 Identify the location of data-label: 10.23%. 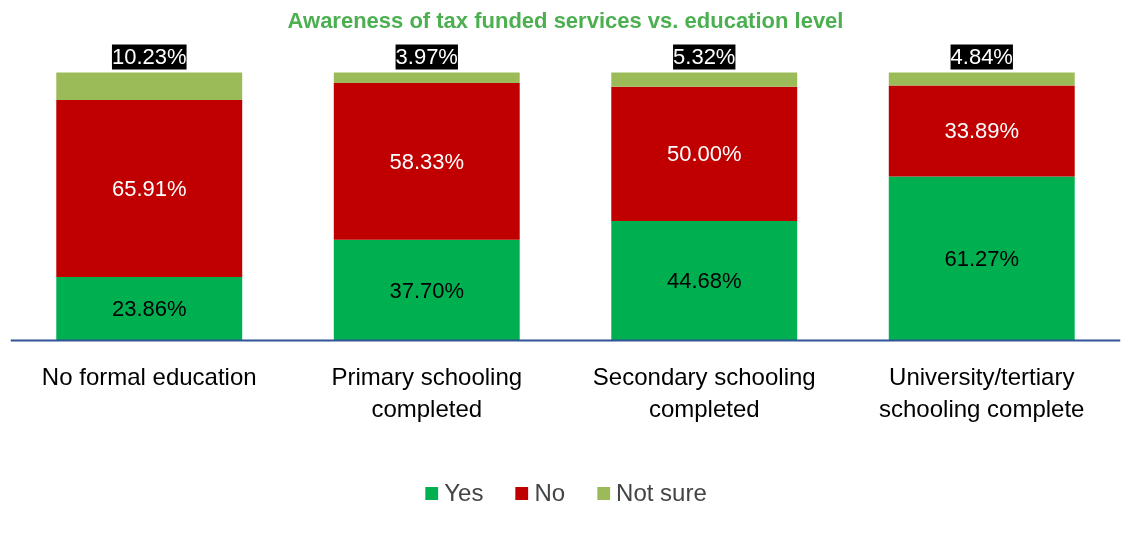
(149, 57).